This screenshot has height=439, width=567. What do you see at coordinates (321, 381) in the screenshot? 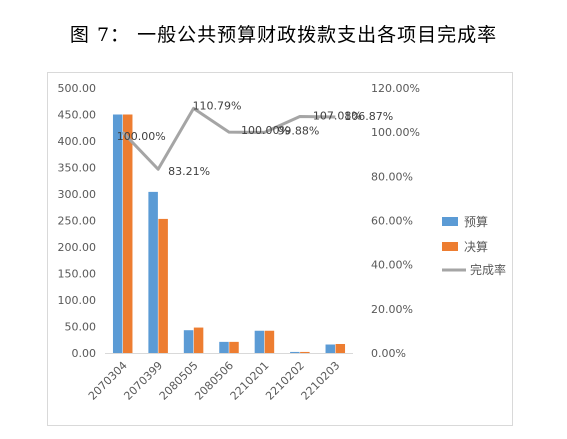
I see `x-tick-label: 2210203` at bounding box center [321, 381].